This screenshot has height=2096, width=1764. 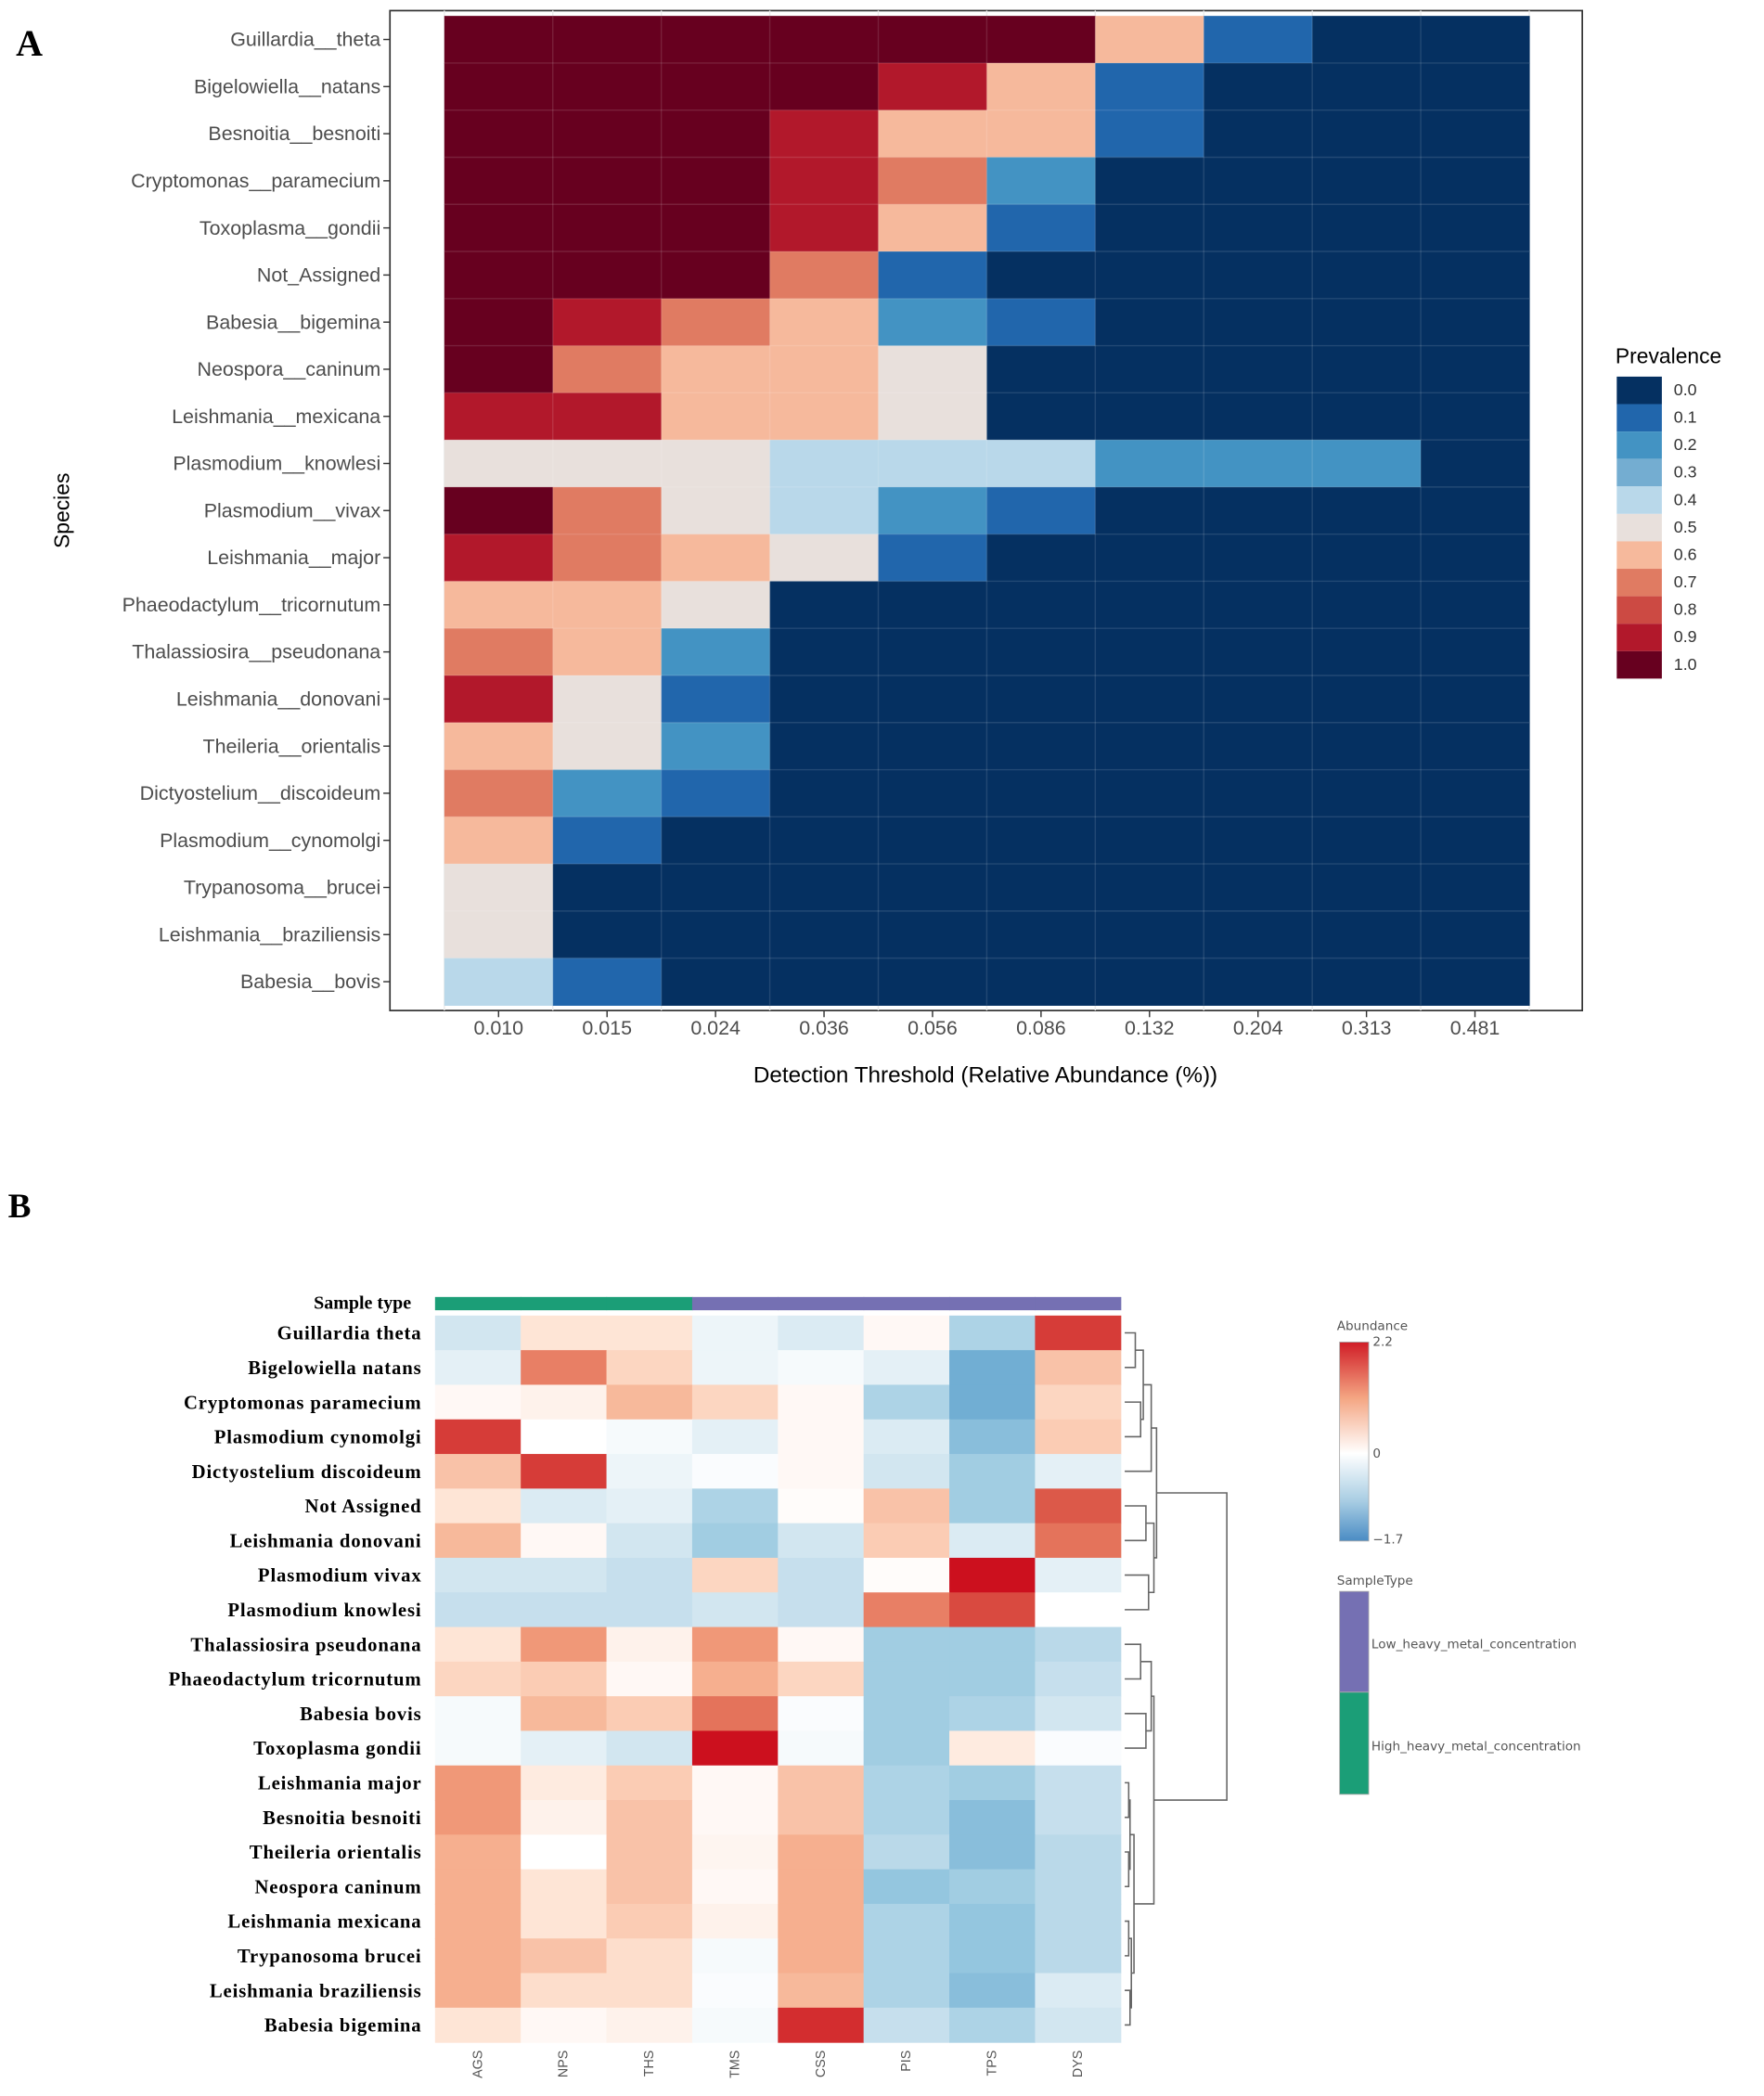 I want to click on y-tick-label: Leishmania__donovani, so click(x=278, y=699).